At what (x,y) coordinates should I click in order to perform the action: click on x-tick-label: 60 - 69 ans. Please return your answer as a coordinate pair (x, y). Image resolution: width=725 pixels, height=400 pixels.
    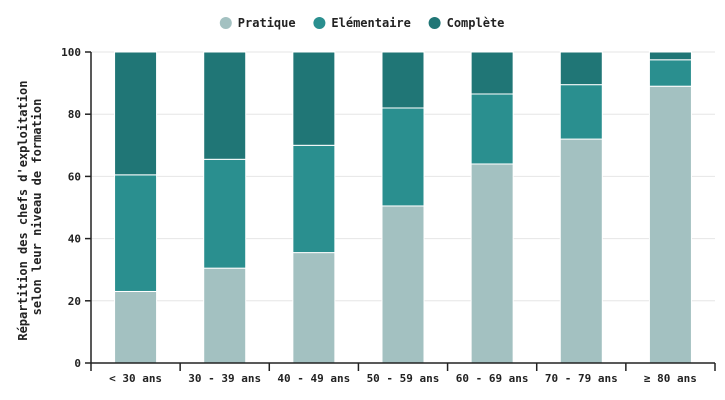
    Looking at the image, I should click on (492, 378).